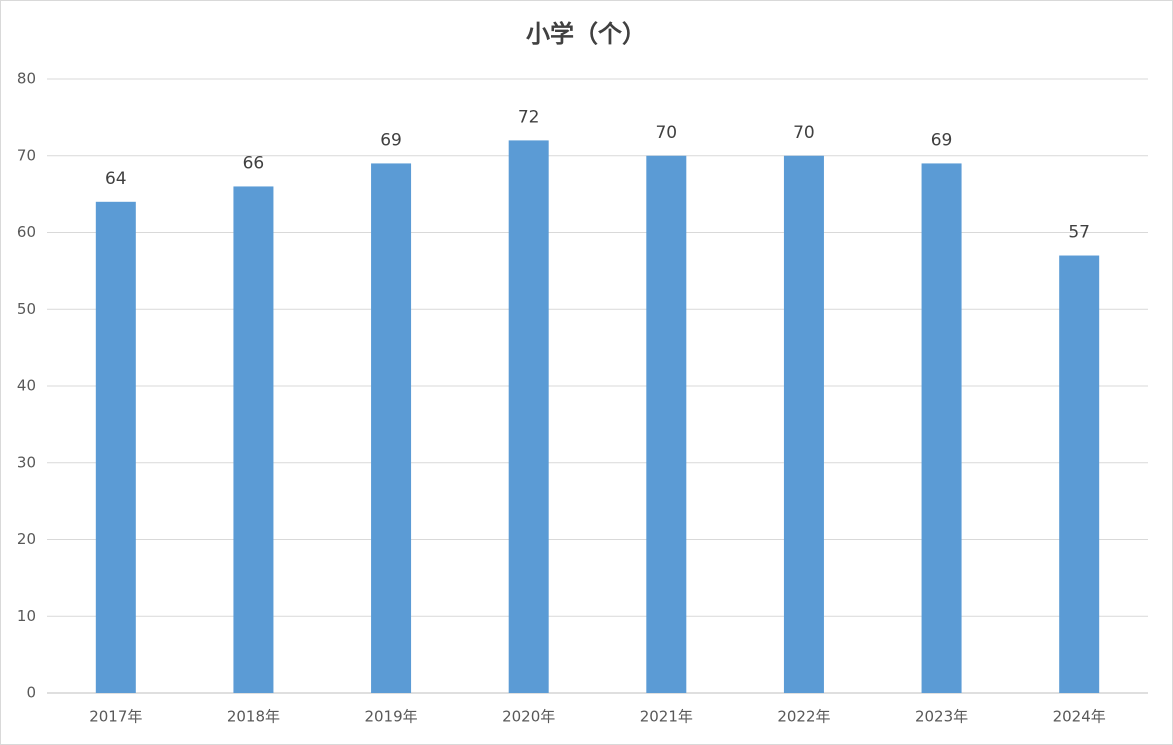 Image resolution: width=1173 pixels, height=745 pixels. What do you see at coordinates (26, 155) in the screenshot?
I see `y-tick-label: 70` at bounding box center [26, 155].